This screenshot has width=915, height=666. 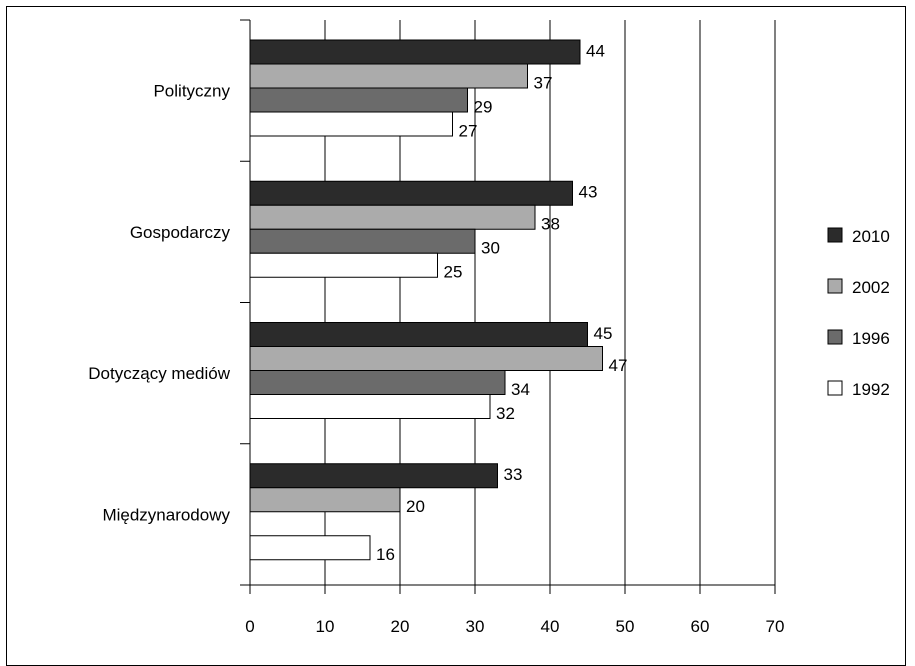 I want to click on data-label: 32, so click(x=505, y=413).